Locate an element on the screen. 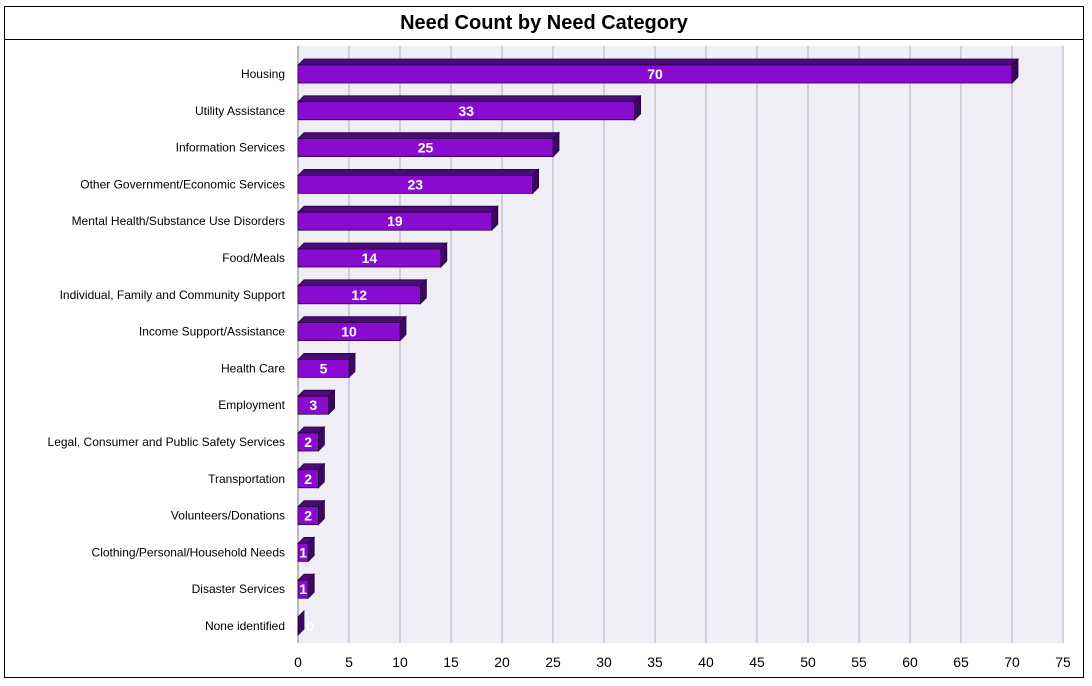 Image resolution: width=1092 pixels, height=686 pixels. category-label: Housing is located at coordinates (263, 74).